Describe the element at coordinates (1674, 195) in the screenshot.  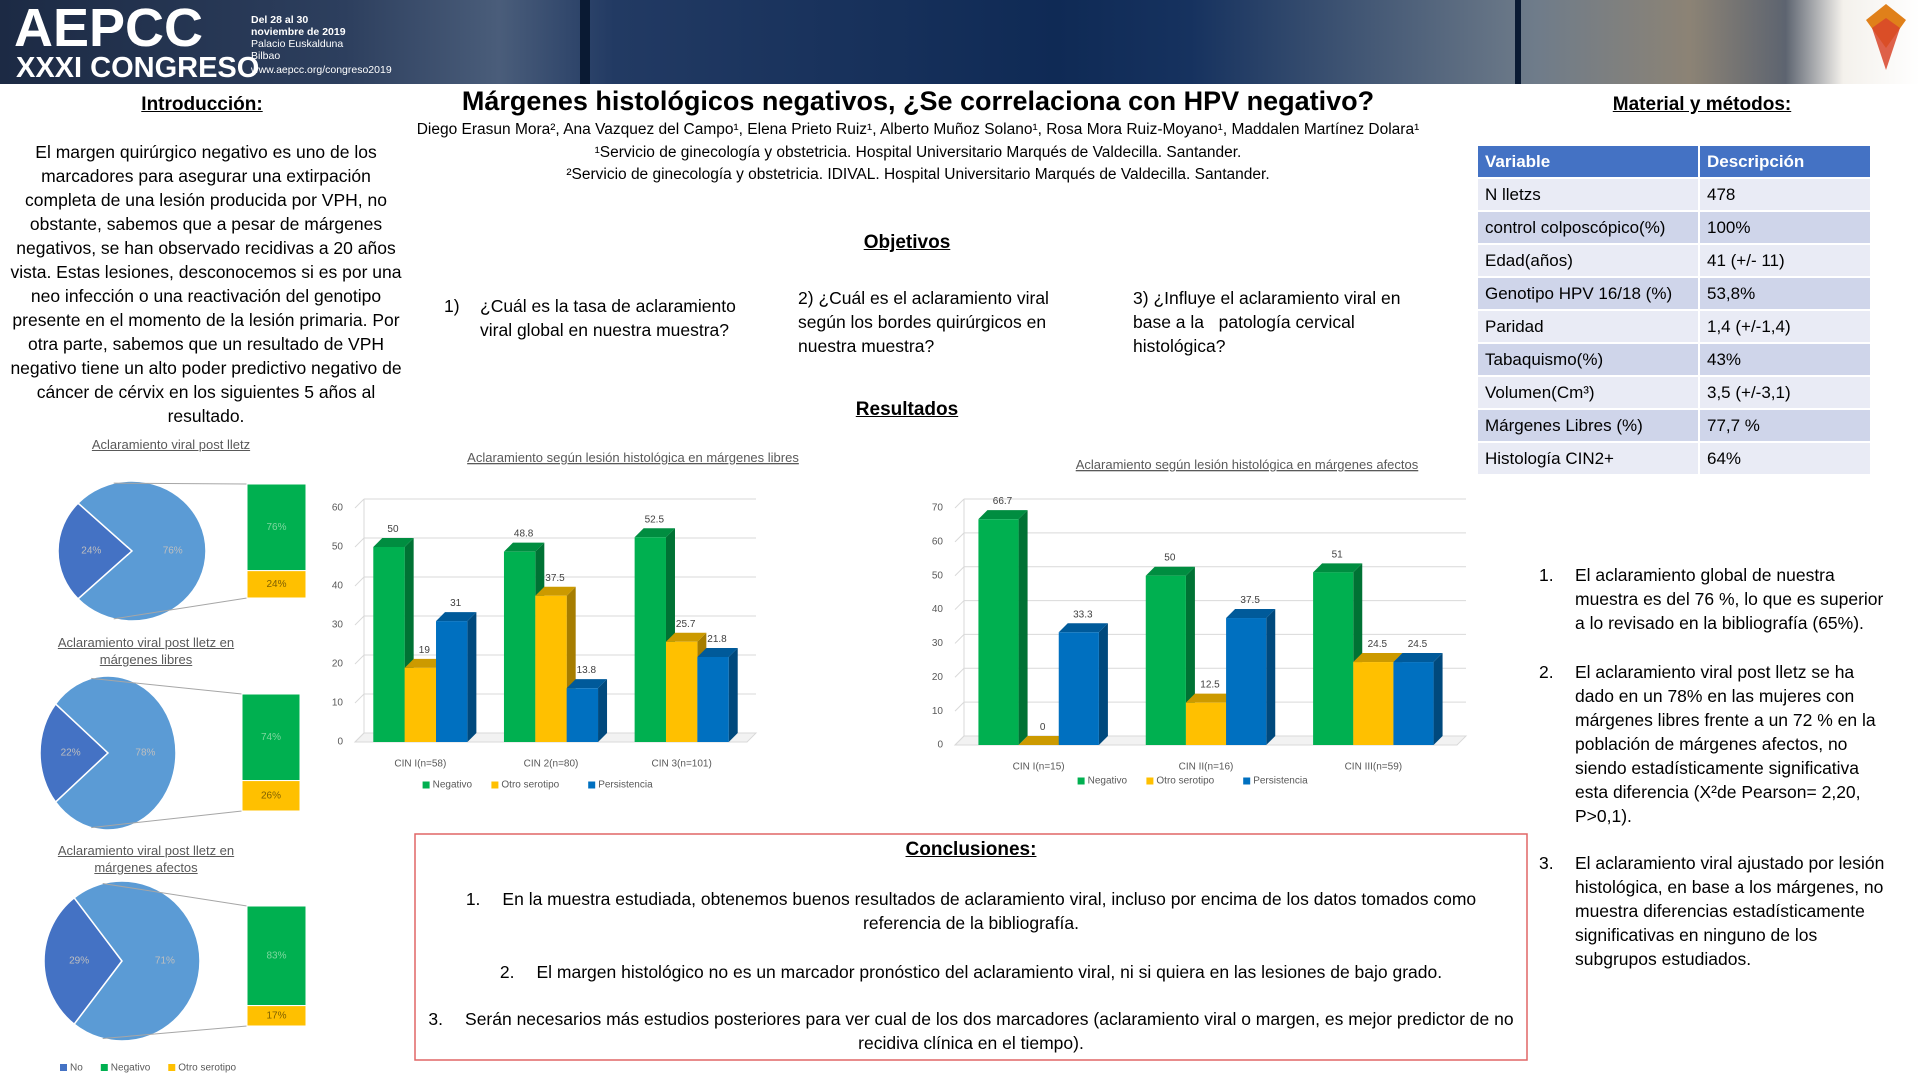
I see `table-row: N lletzs 478` at that location.